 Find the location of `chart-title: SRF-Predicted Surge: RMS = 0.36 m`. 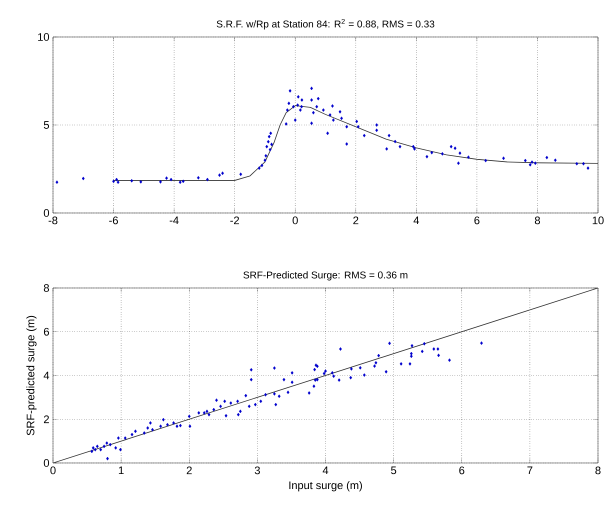

chart-title: SRF-Predicted Surge: RMS = 0.36 m is located at coordinates (325, 275).